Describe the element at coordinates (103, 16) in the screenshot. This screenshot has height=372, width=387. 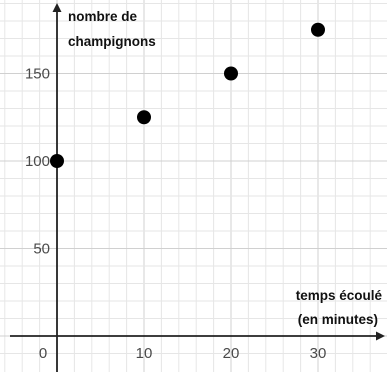
I see `y-axis-title-line1: nombre de` at that location.